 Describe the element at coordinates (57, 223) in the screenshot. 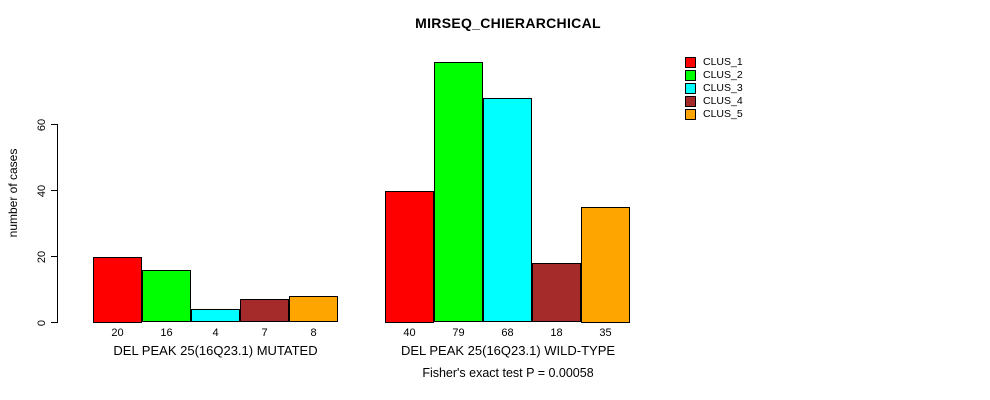

I see `y-axis-line` at that location.